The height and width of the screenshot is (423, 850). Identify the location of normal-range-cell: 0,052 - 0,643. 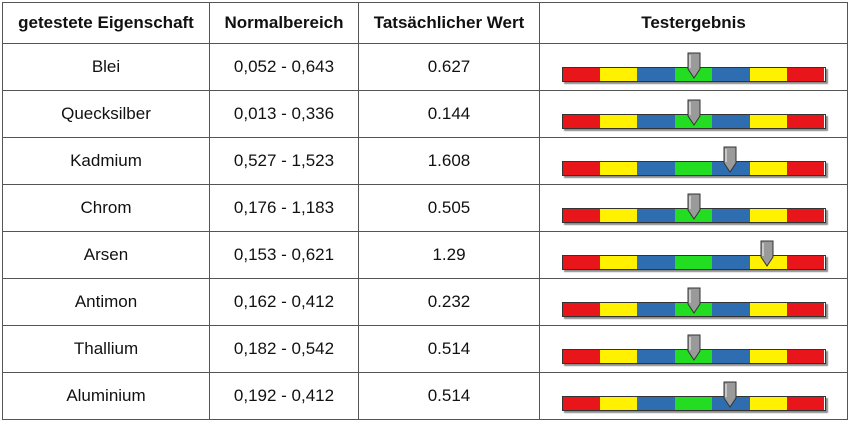
(284, 67).